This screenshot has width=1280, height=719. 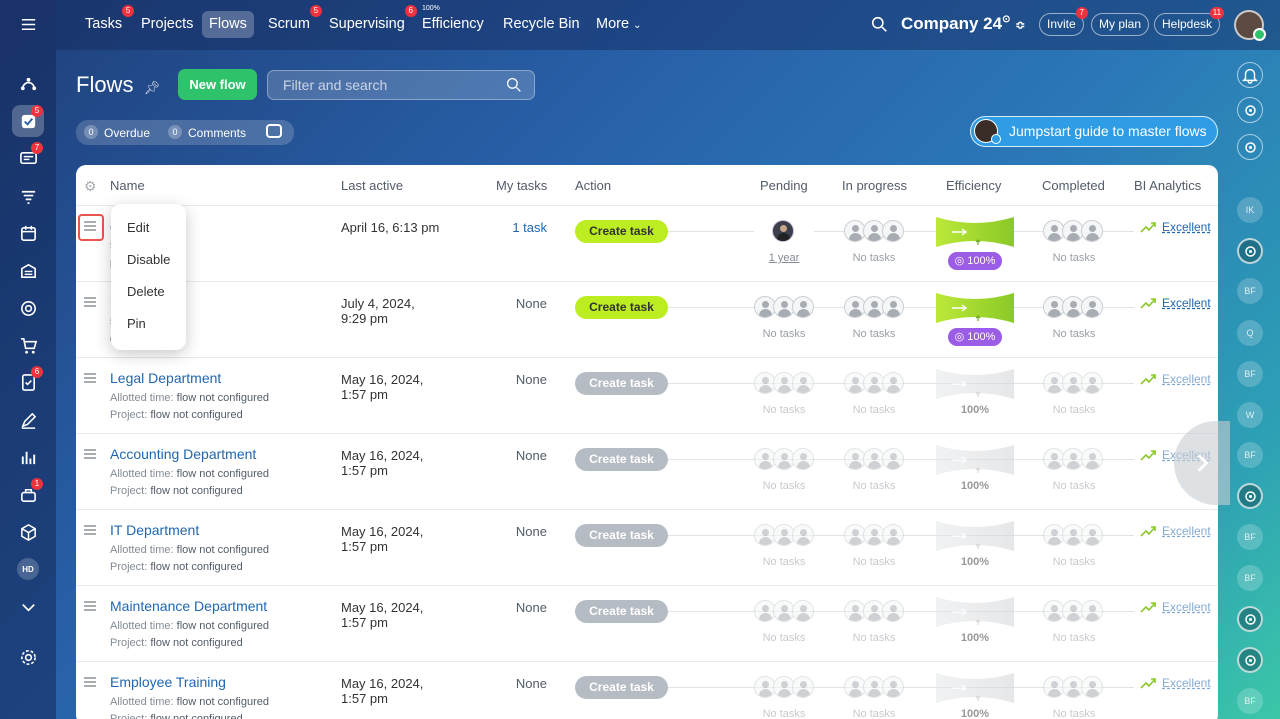 I want to click on new-flow-button: New flow, so click(x=217, y=84).